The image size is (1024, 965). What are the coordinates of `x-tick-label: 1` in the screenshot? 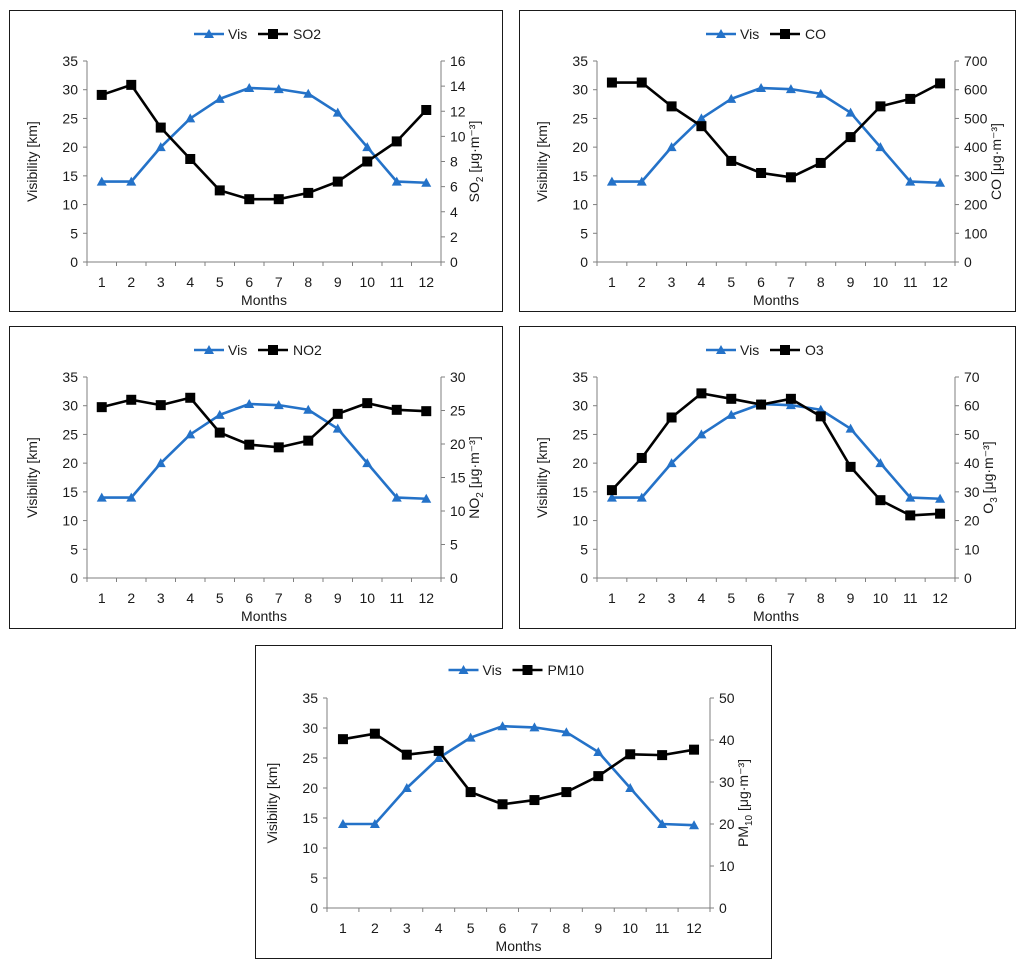 It's located at (102, 598).